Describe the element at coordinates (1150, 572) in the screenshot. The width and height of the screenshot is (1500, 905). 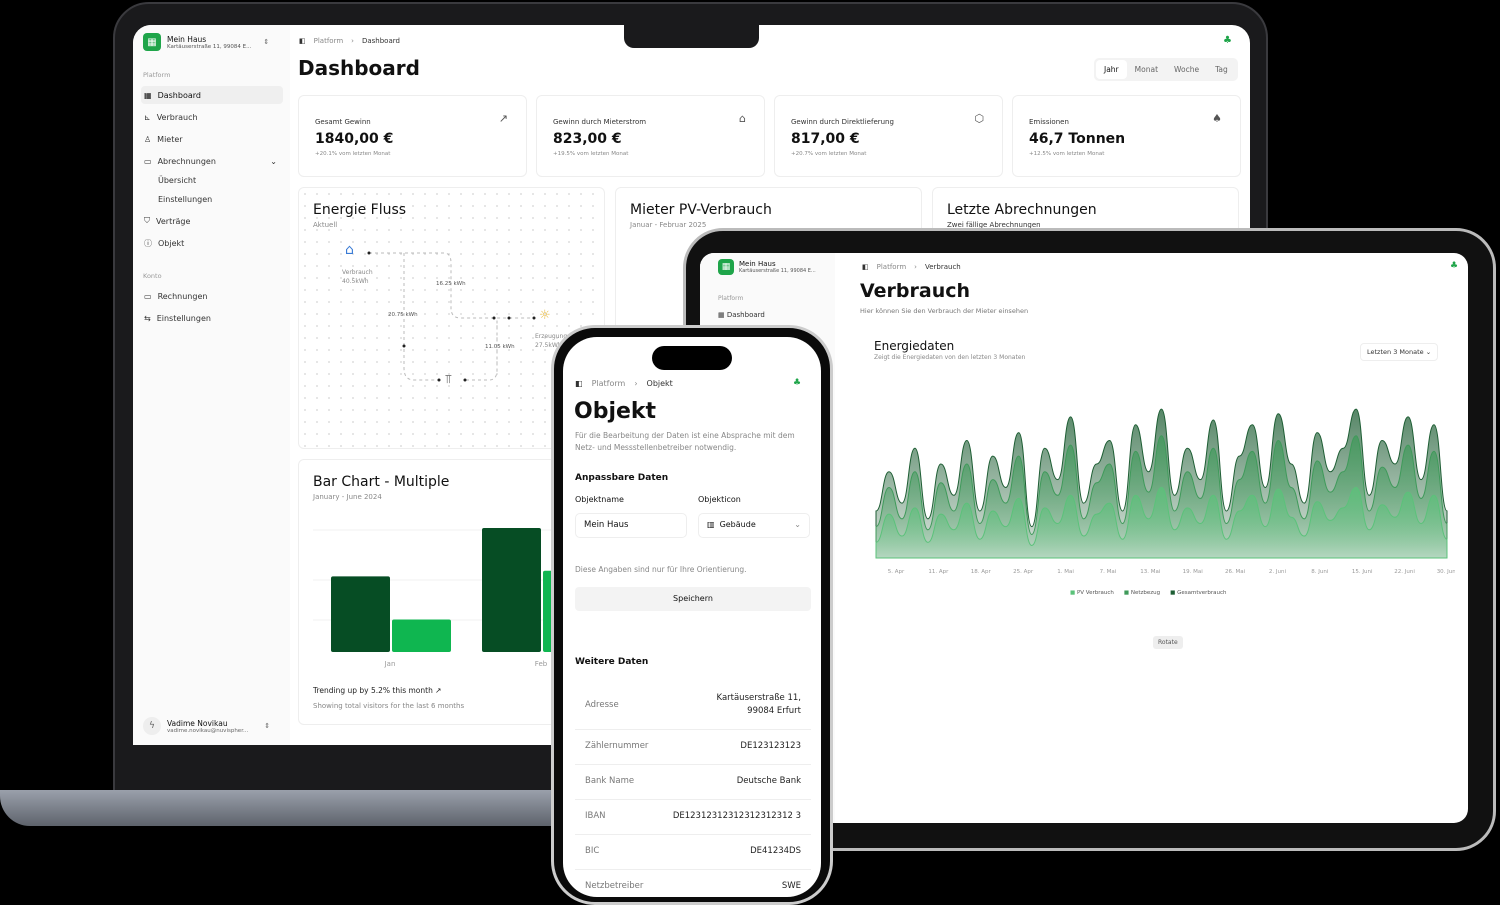
I see `x-tick-label: 13. Mai` at that location.